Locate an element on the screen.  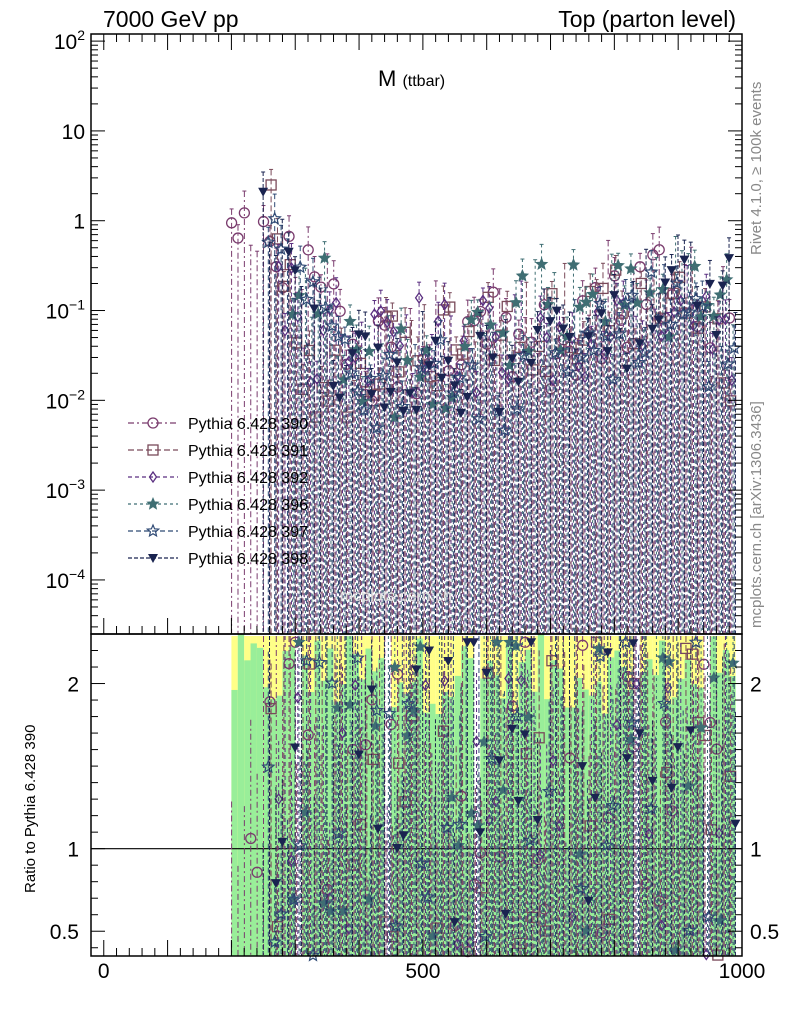
ratio-y-tick-label-left: 1 is located at coordinates (73, 850).